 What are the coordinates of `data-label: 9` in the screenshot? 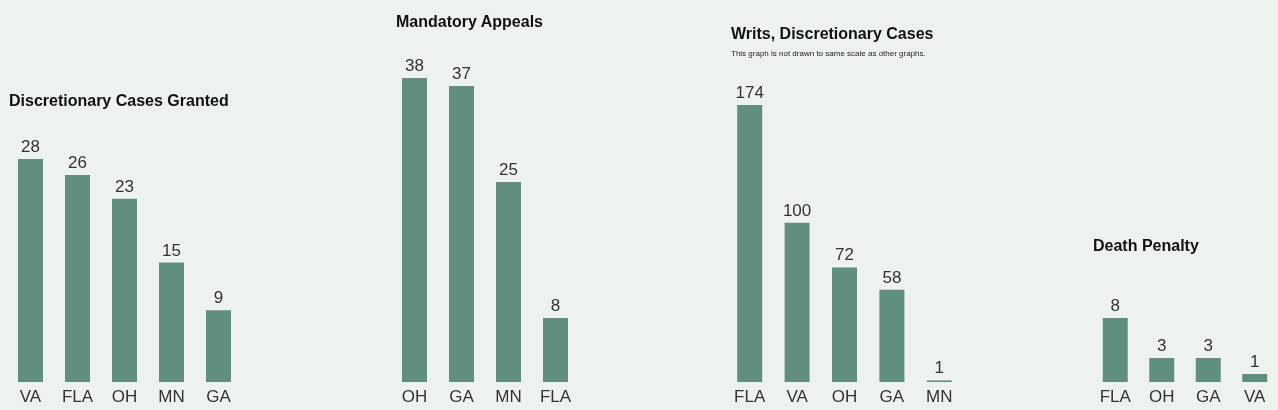 It's located at (218, 298).